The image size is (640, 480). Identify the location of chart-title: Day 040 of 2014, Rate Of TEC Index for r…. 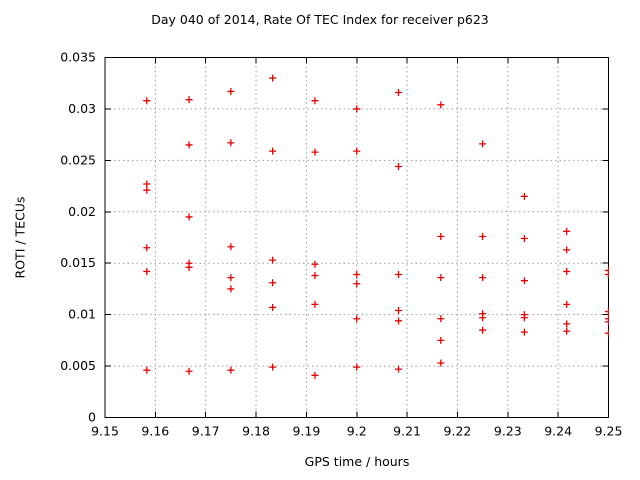
(320, 19).